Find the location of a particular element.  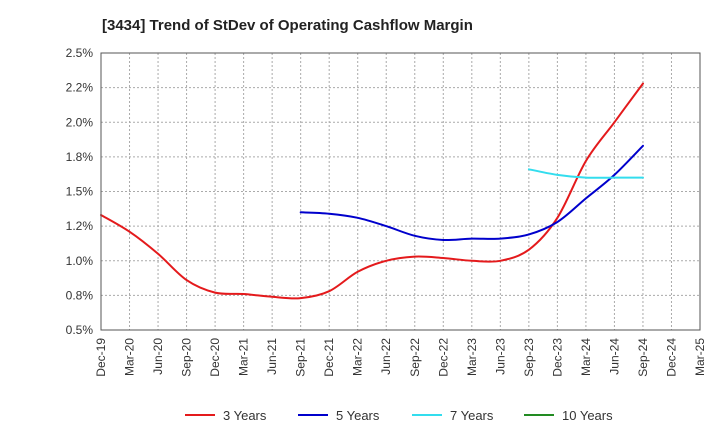

y-axis-ticks: 0.5% 0.8% 1.0% 1.2% 1.5% 1.8% 2.0% 2.2% 2.5% is located at coordinates (80, 191).